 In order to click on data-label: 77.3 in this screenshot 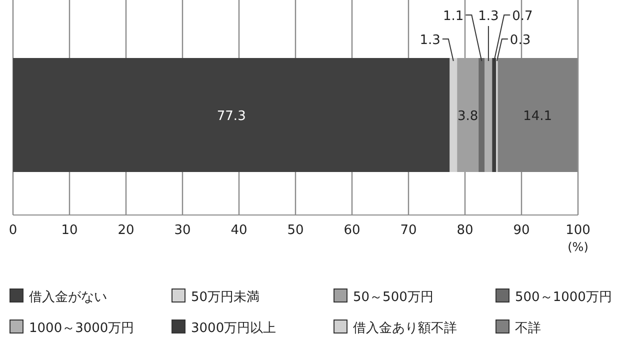, I will do `click(231, 116)`.